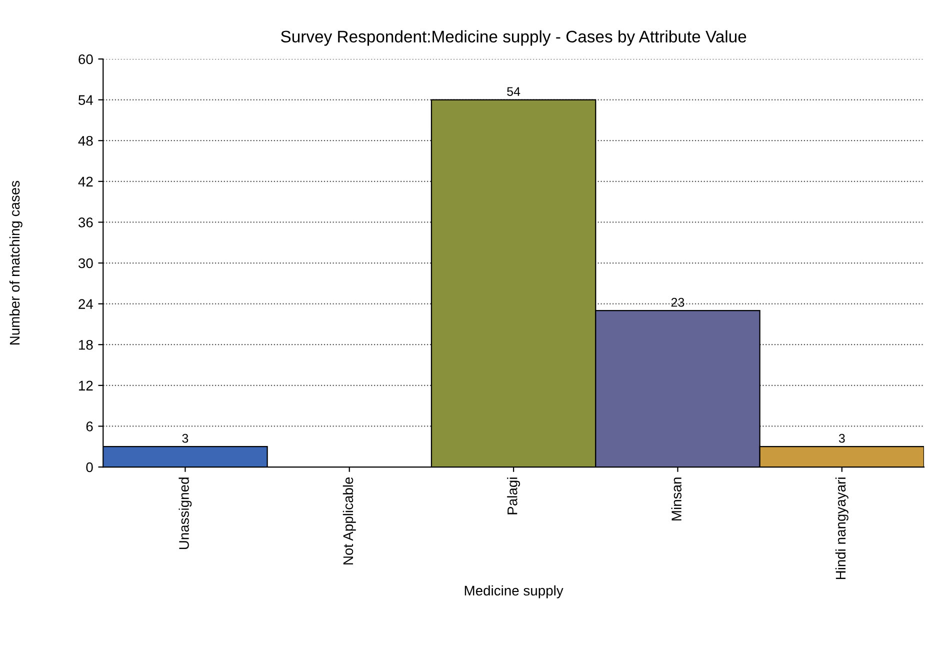 The width and height of the screenshot is (929, 660). What do you see at coordinates (676, 499) in the screenshot?
I see `x-tick-label: Minsan` at bounding box center [676, 499].